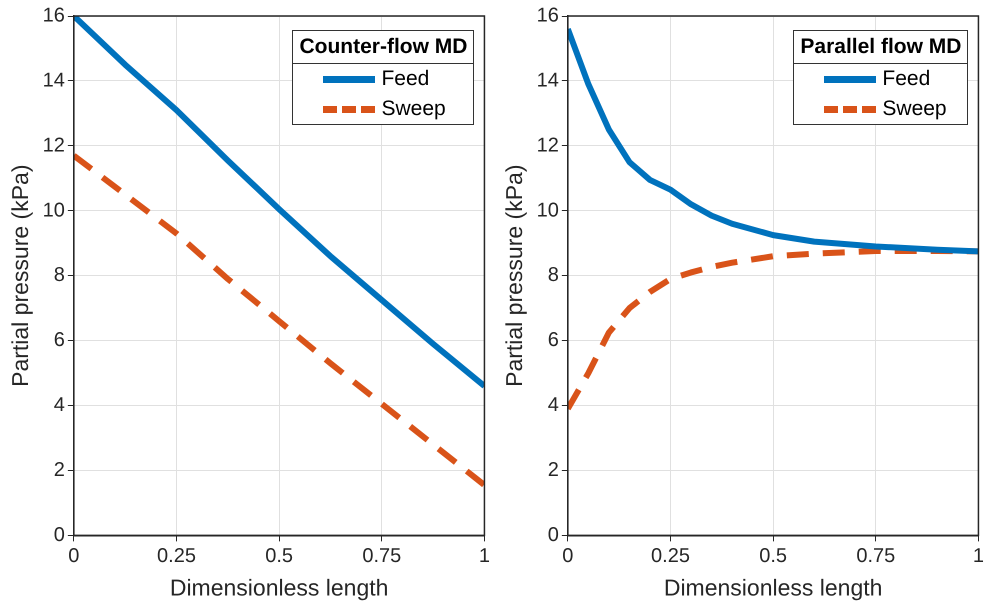  Describe the element at coordinates (383, 47) in the screenshot. I see `legend-title: Counter-flow MD` at that location.